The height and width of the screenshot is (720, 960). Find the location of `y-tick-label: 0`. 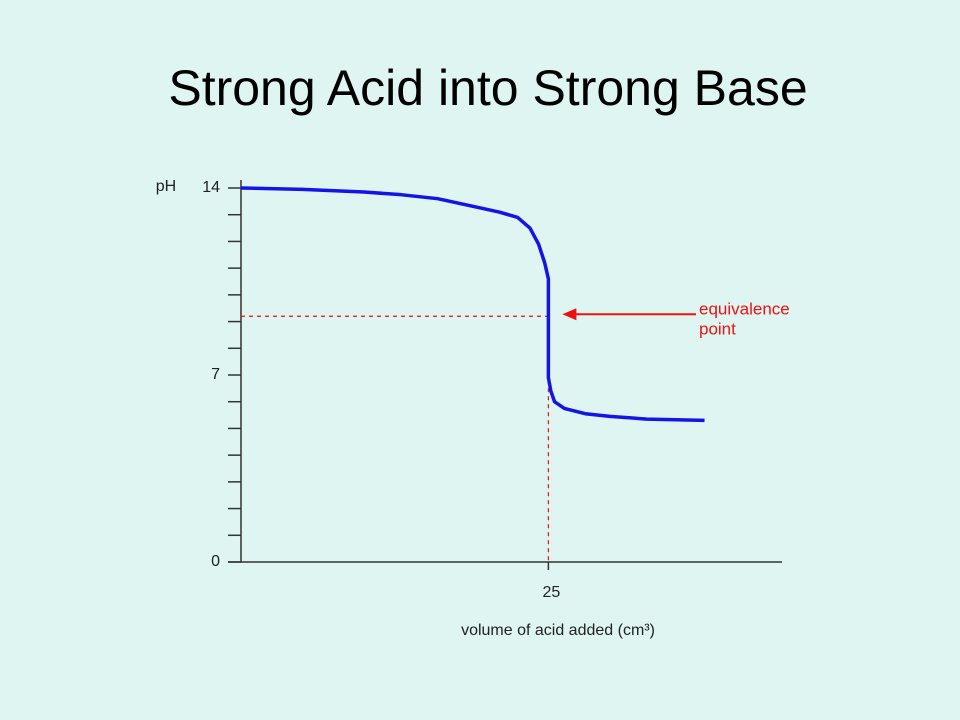

y-tick-label: 0 is located at coordinates (215, 561).